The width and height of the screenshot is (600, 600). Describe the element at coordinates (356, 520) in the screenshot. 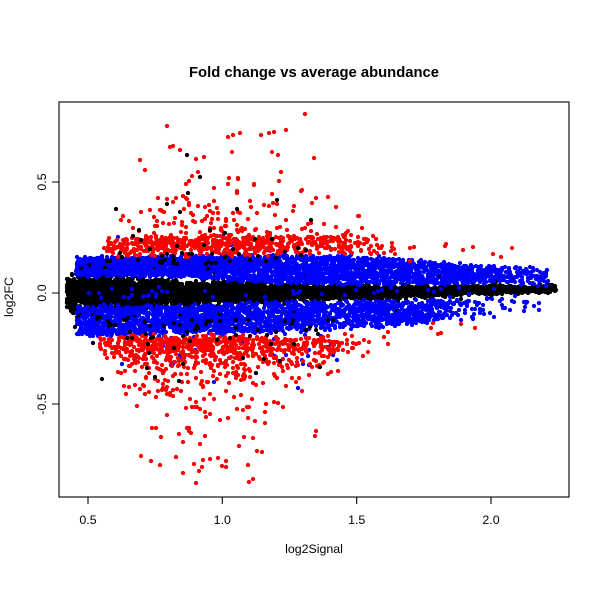

I see `svg-text: 1.5` at that location.